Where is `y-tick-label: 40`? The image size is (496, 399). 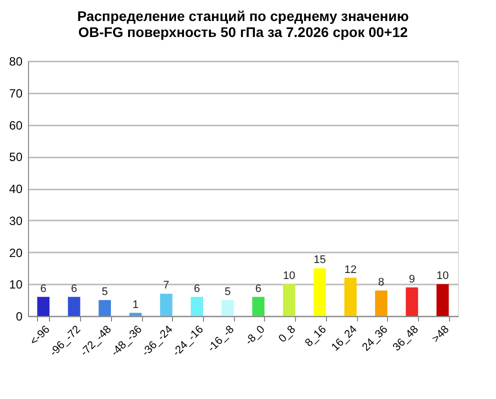
y-tick-label: 40 is located at coordinates (16, 189).